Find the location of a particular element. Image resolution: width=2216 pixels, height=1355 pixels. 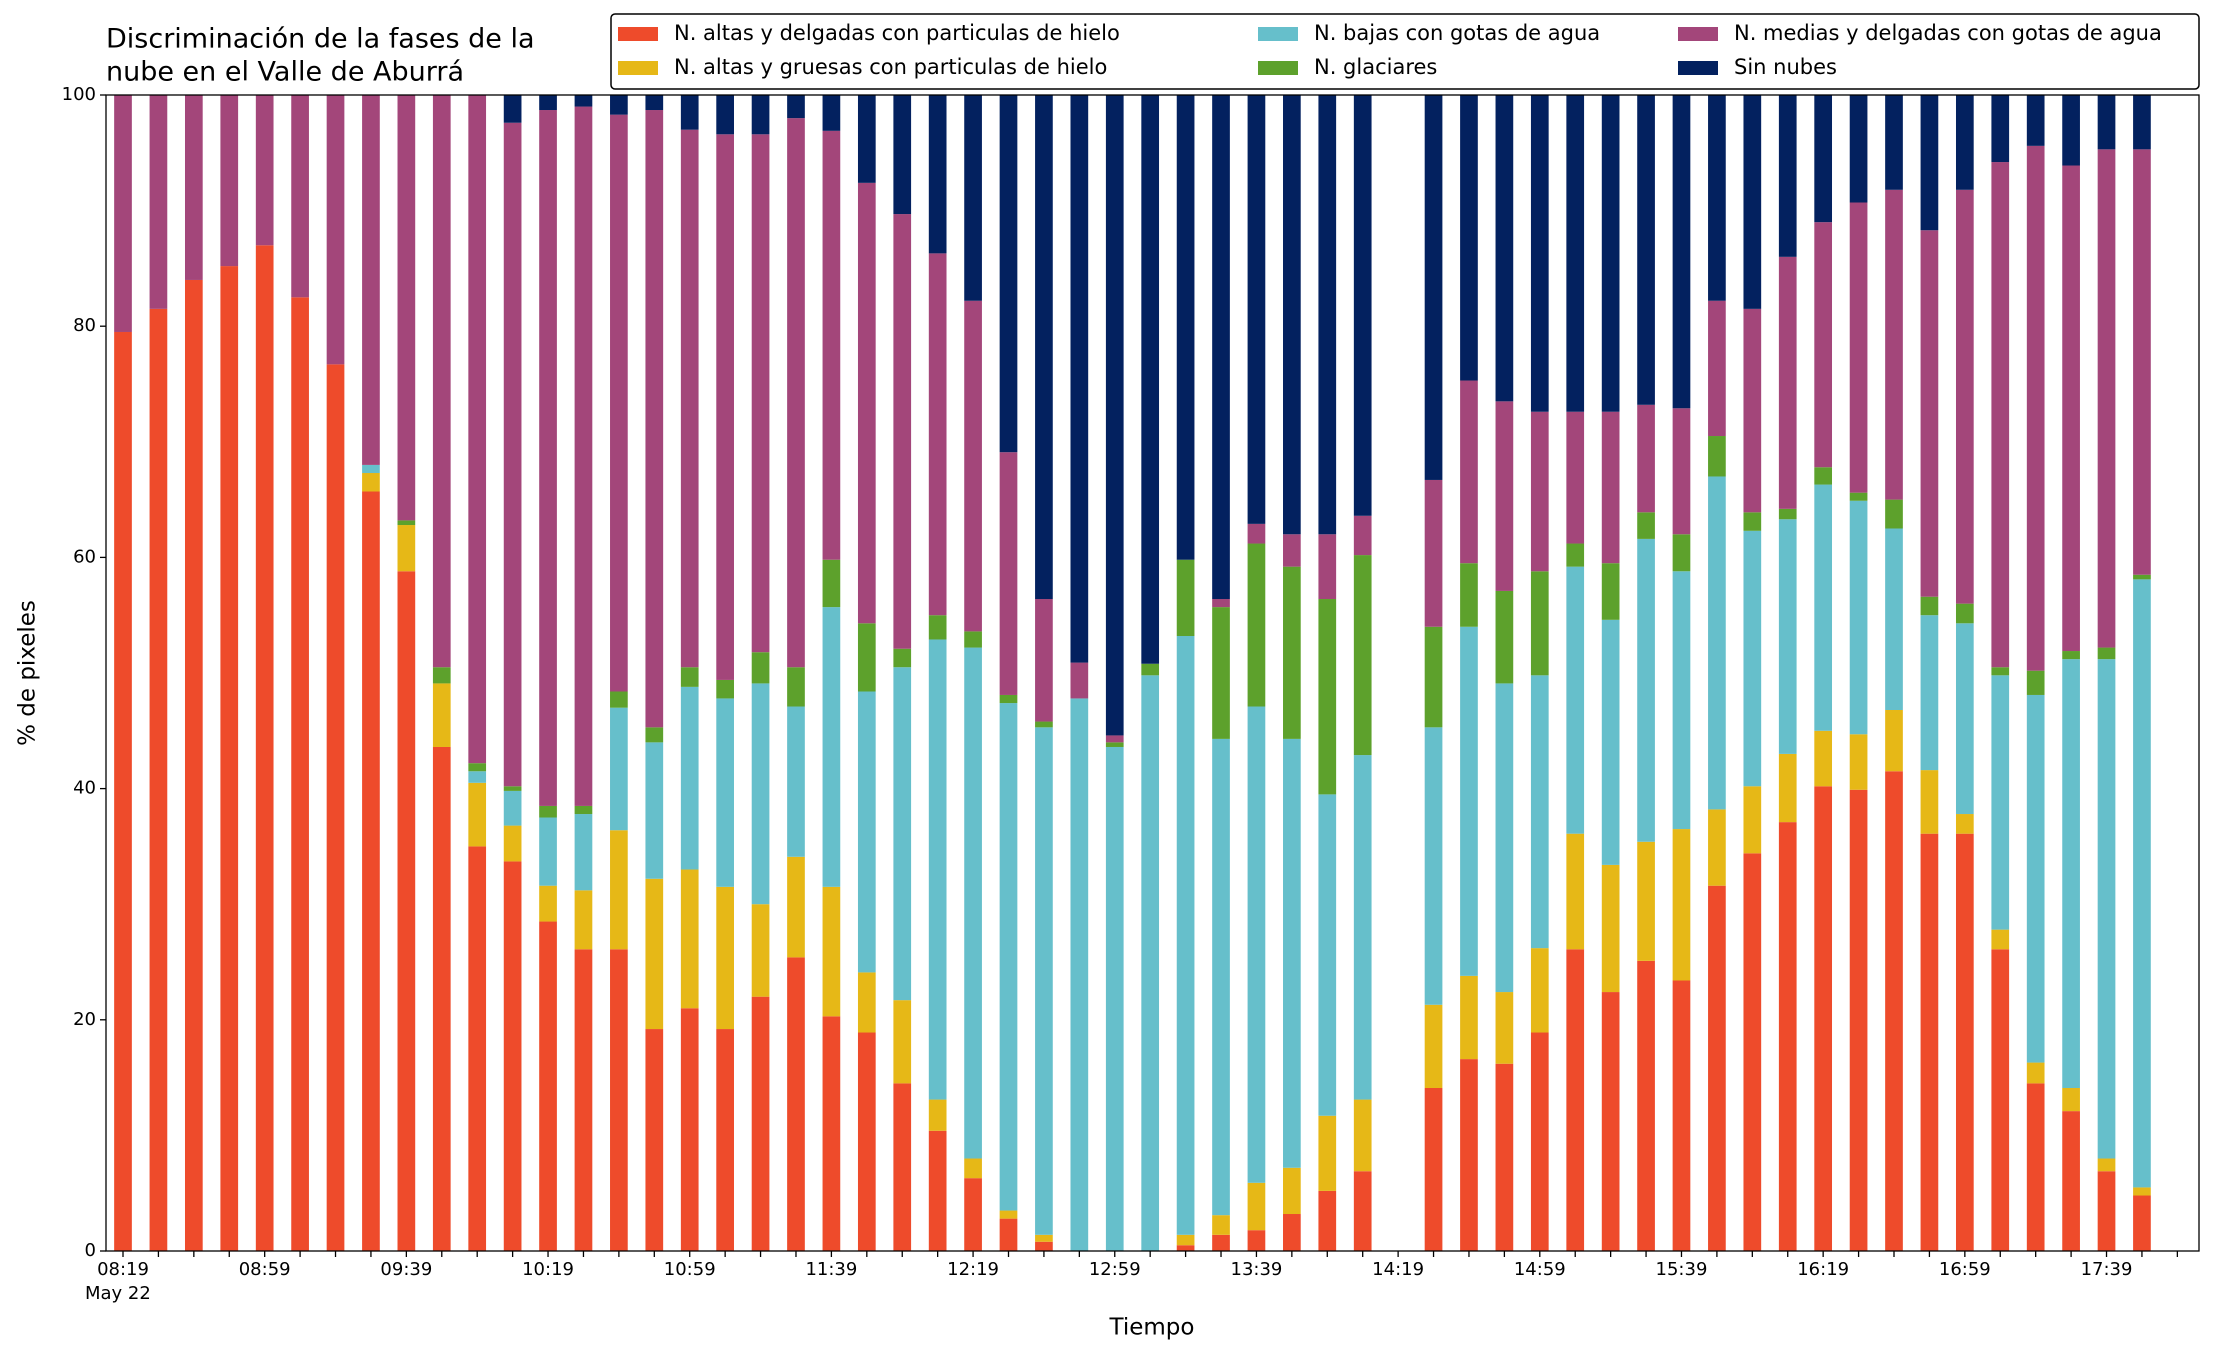

x-tick-label: 08:19 is located at coordinates (123, 1269).